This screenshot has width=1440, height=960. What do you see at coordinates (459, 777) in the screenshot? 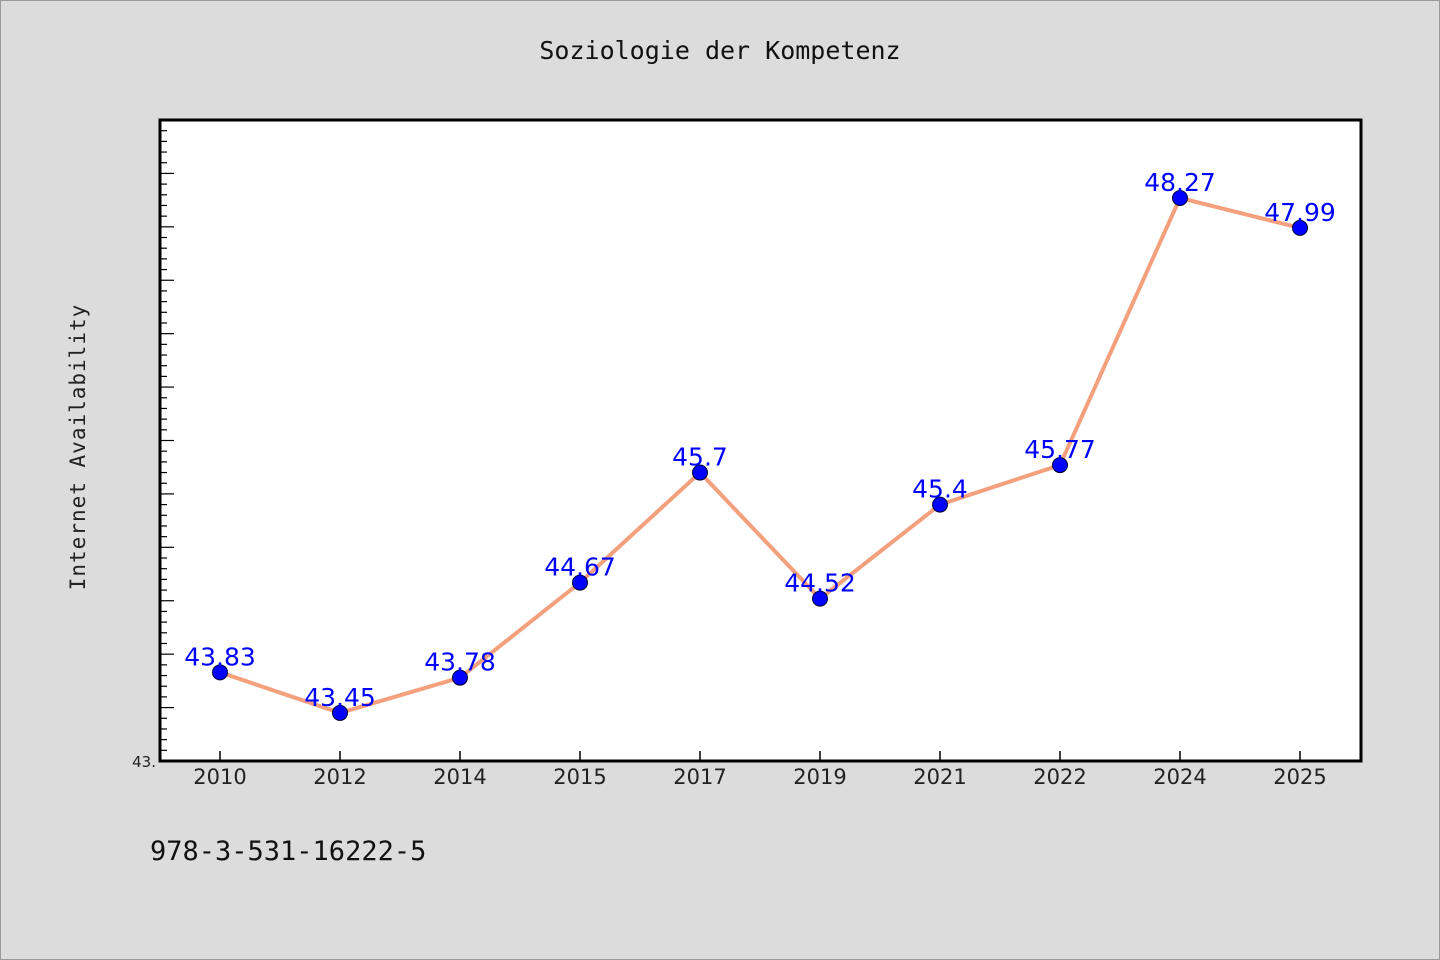
I see `x-tick-label: 2014` at bounding box center [459, 777].